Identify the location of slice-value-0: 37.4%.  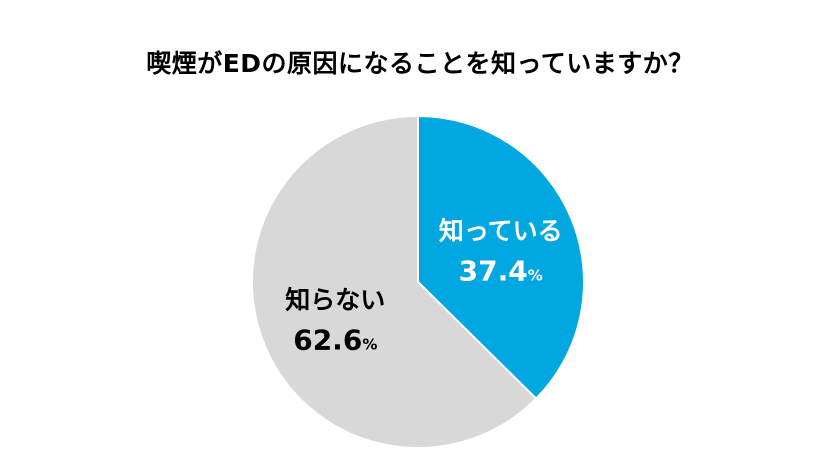
(501, 270).